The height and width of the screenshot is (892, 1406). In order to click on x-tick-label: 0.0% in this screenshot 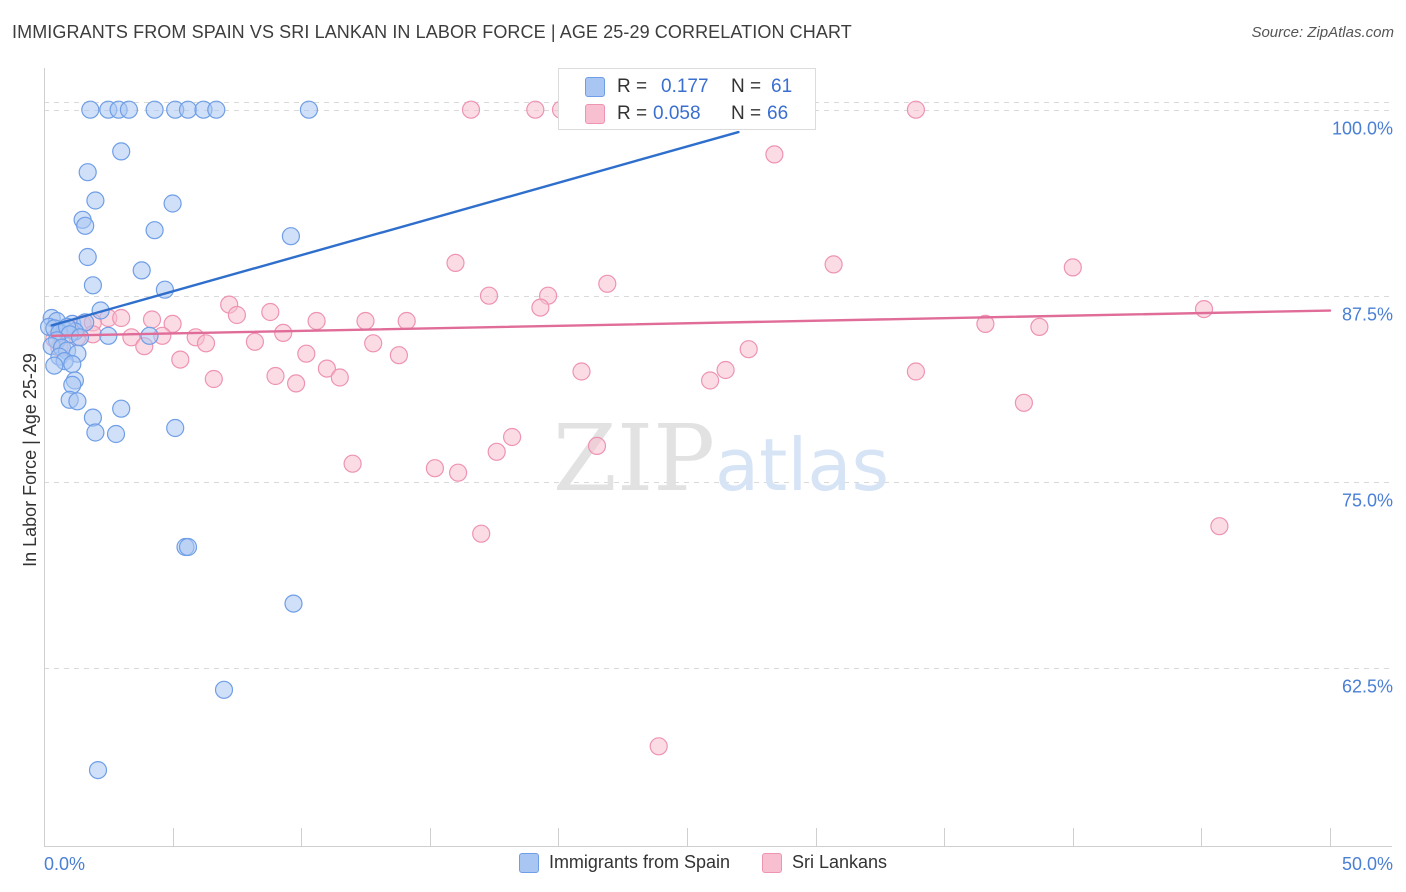, I will do `click(64, 864)`.